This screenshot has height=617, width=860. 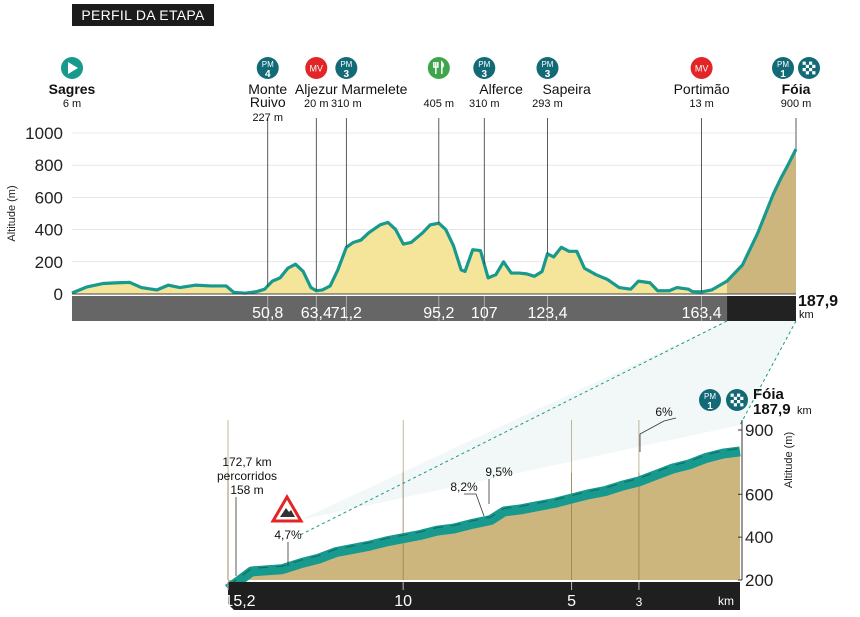 What do you see at coordinates (768, 373) in the screenshot?
I see `zoom-line-right` at bounding box center [768, 373].